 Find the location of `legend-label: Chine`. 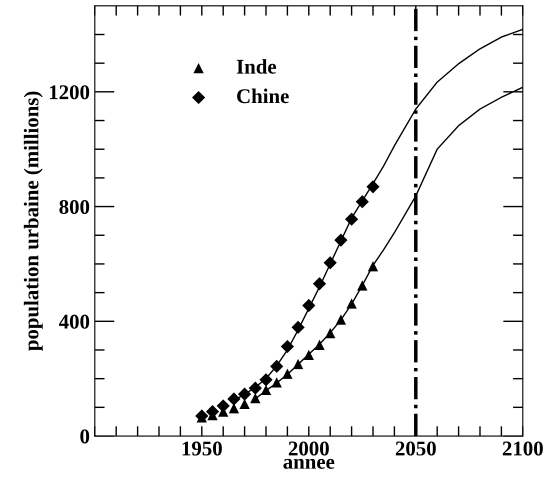

legend-label: Chine is located at coordinates (263, 96).